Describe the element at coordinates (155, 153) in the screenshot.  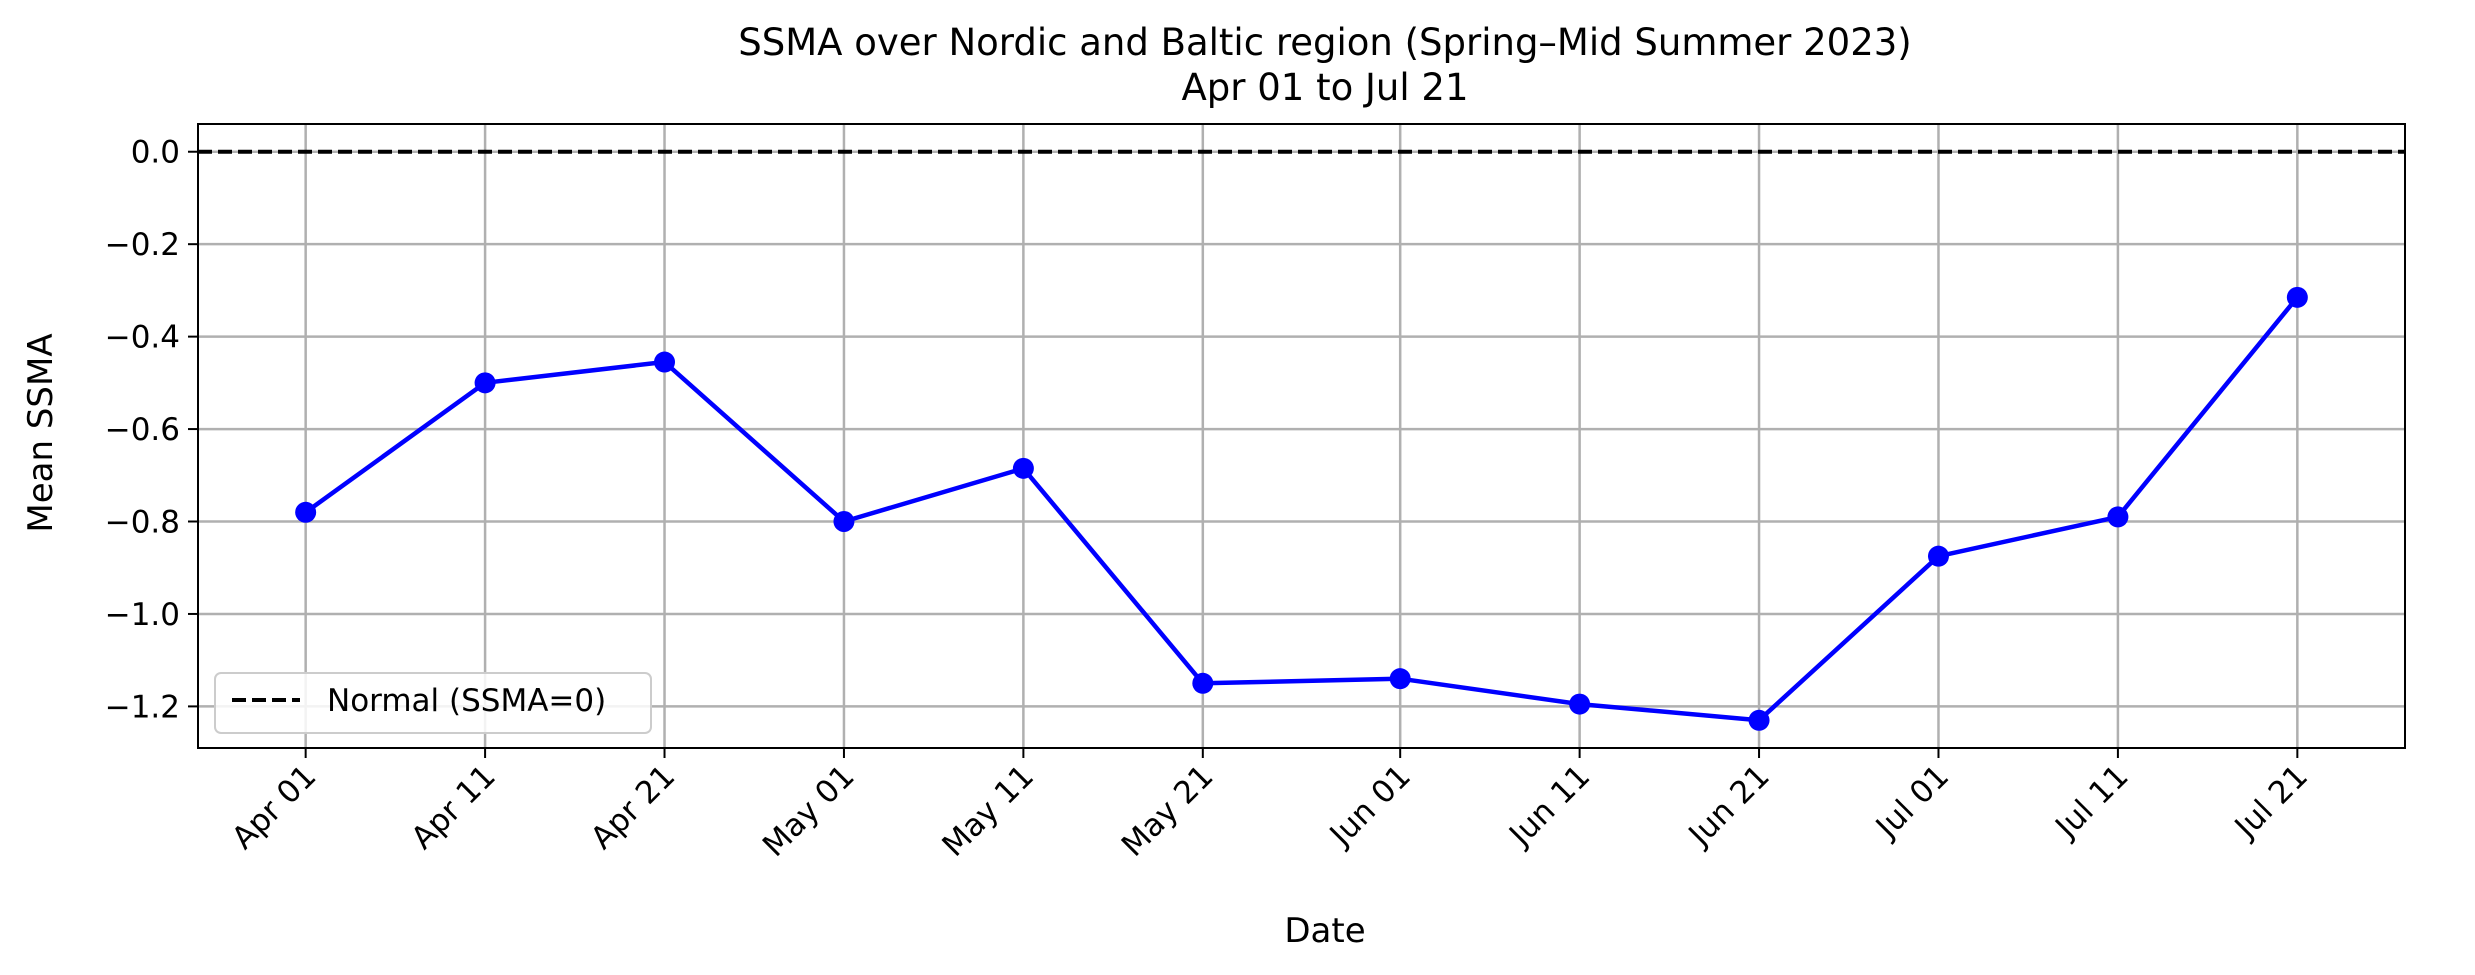
I see `y-tick-label: 0.0` at that location.